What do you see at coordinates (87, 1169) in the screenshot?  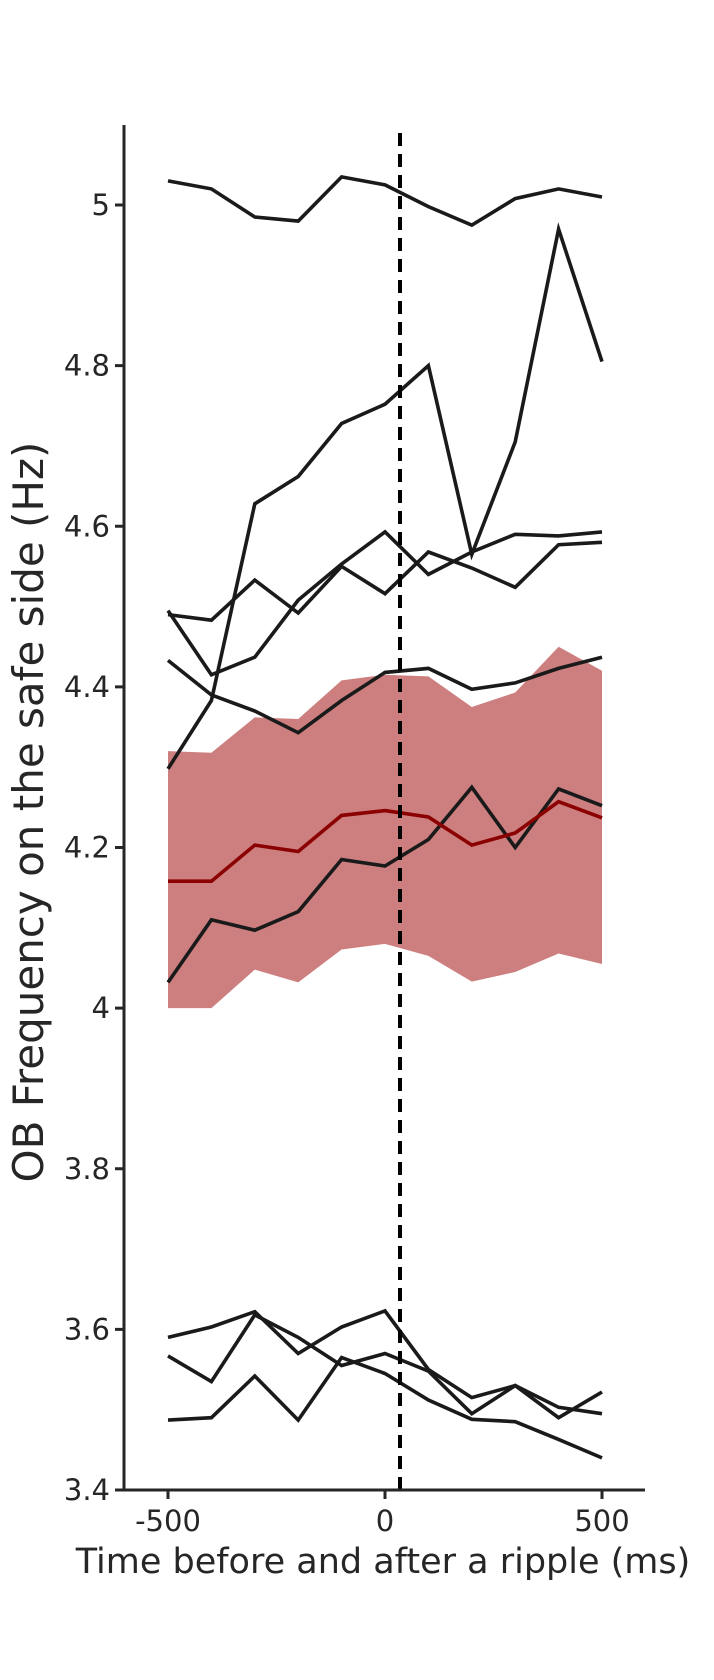 I see `y-tick-label: 3.8` at bounding box center [87, 1169].